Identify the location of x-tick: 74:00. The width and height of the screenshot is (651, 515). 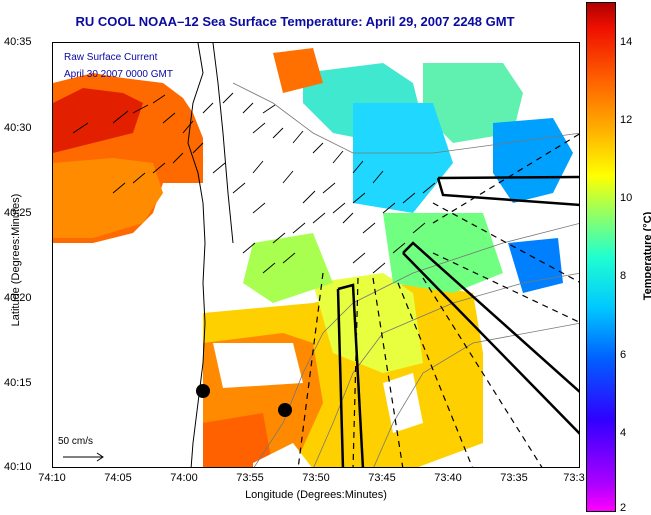
(184, 478).